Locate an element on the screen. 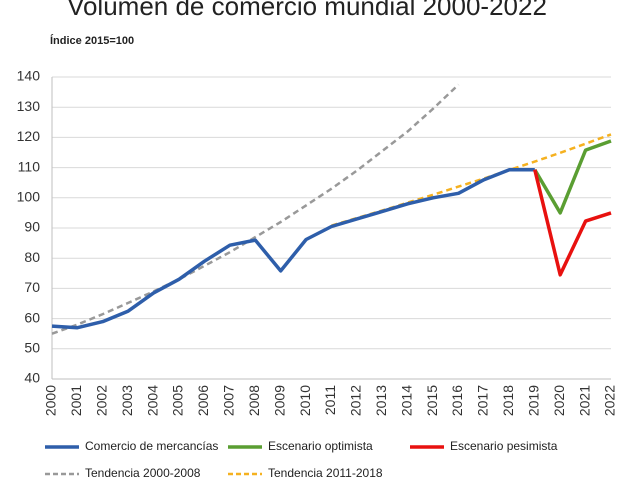 Image resolution: width=640 pixels, height=480 pixels. x-tick-label: 2014 is located at coordinates (406, 400).